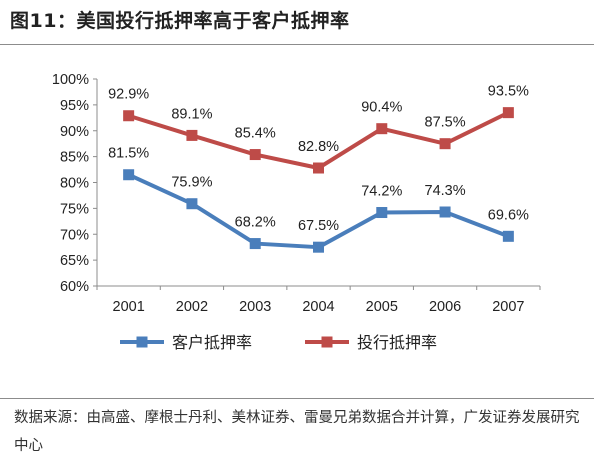 Image resolution: width=594 pixels, height=465 pixels. Describe the element at coordinates (297, 44) in the screenshot. I see `title-divider` at that location.